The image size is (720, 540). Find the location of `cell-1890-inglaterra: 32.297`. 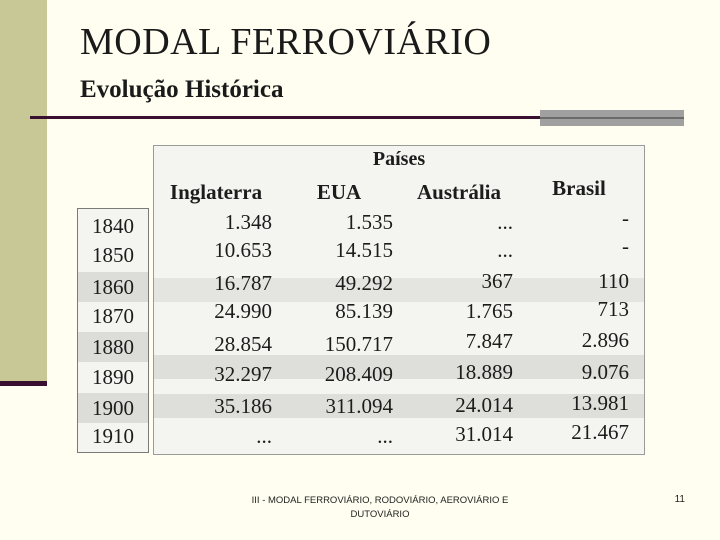

cell-1890-inglaterra: 32.297 is located at coordinates (243, 374).